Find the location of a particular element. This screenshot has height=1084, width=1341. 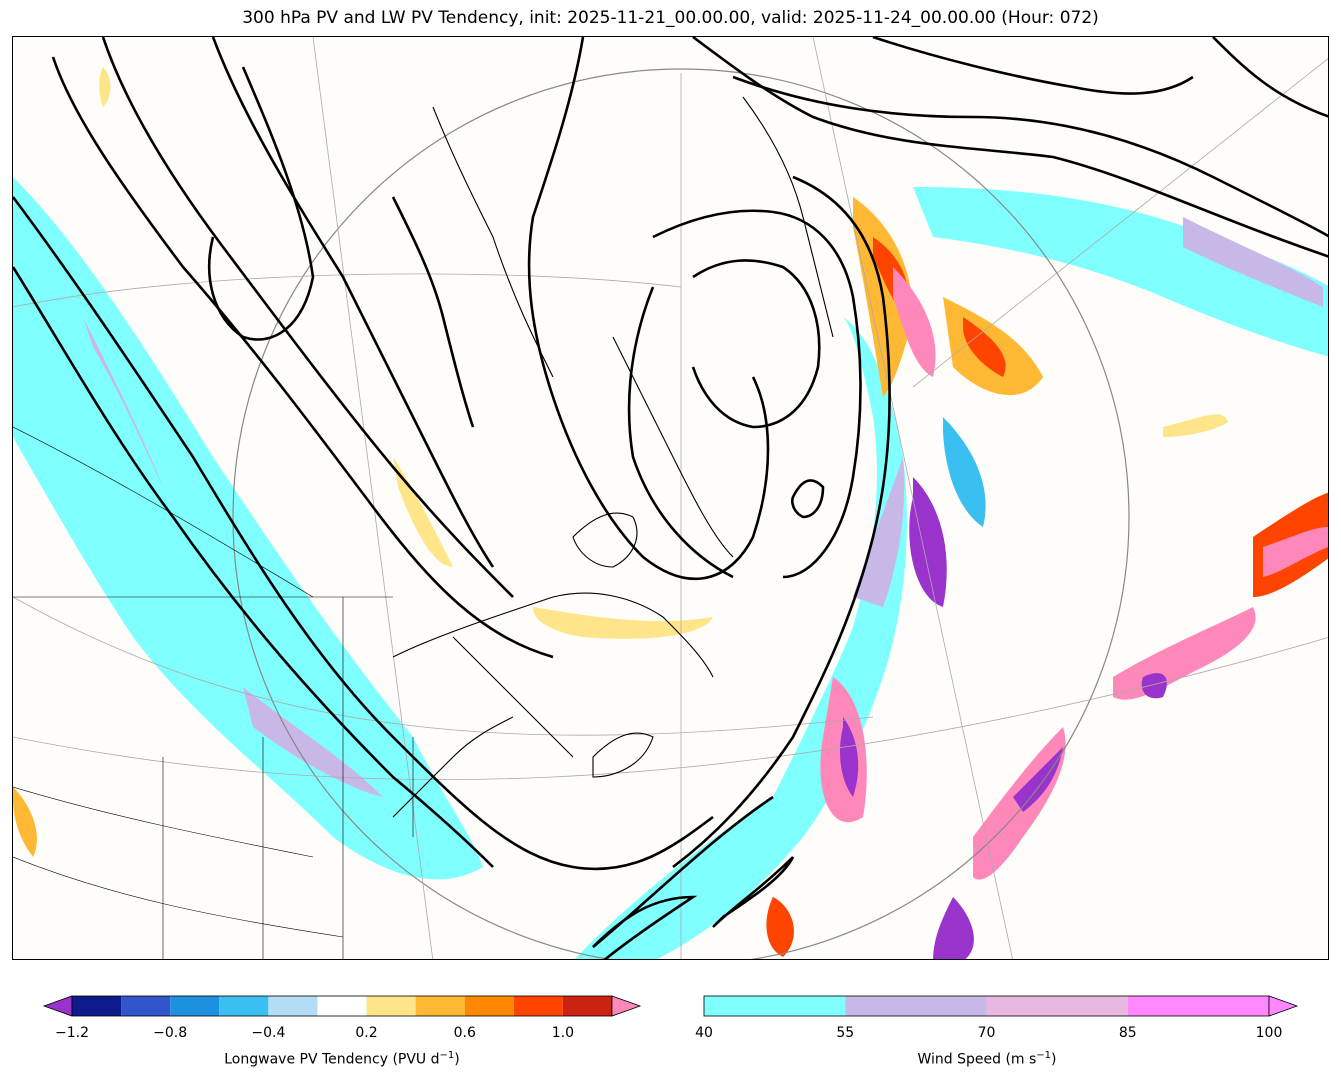

wind-colorbar-tick-label: 85 is located at coordinates (1127, 1033).